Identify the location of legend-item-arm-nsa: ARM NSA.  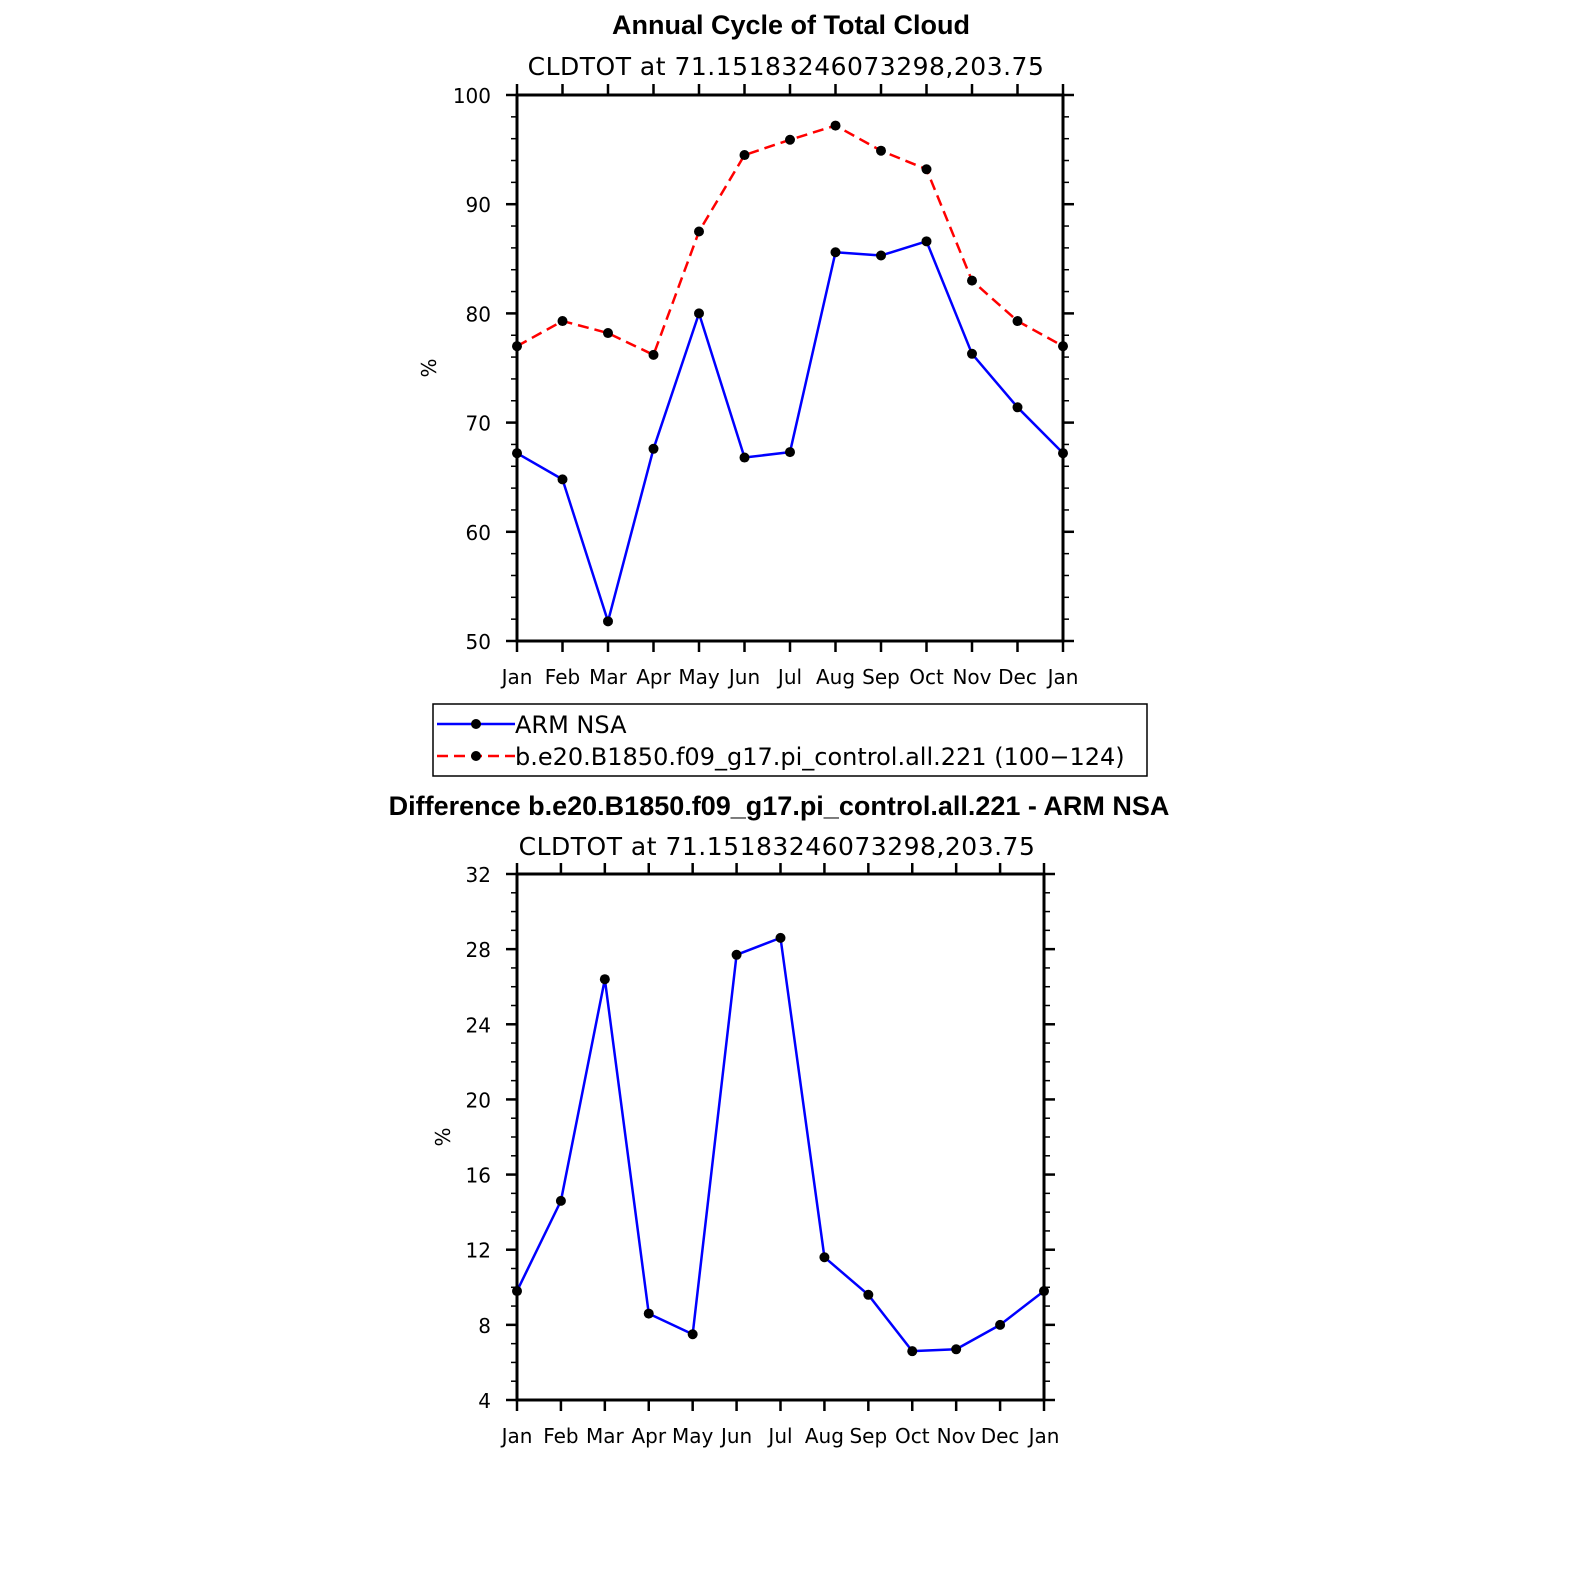
(532, 725).